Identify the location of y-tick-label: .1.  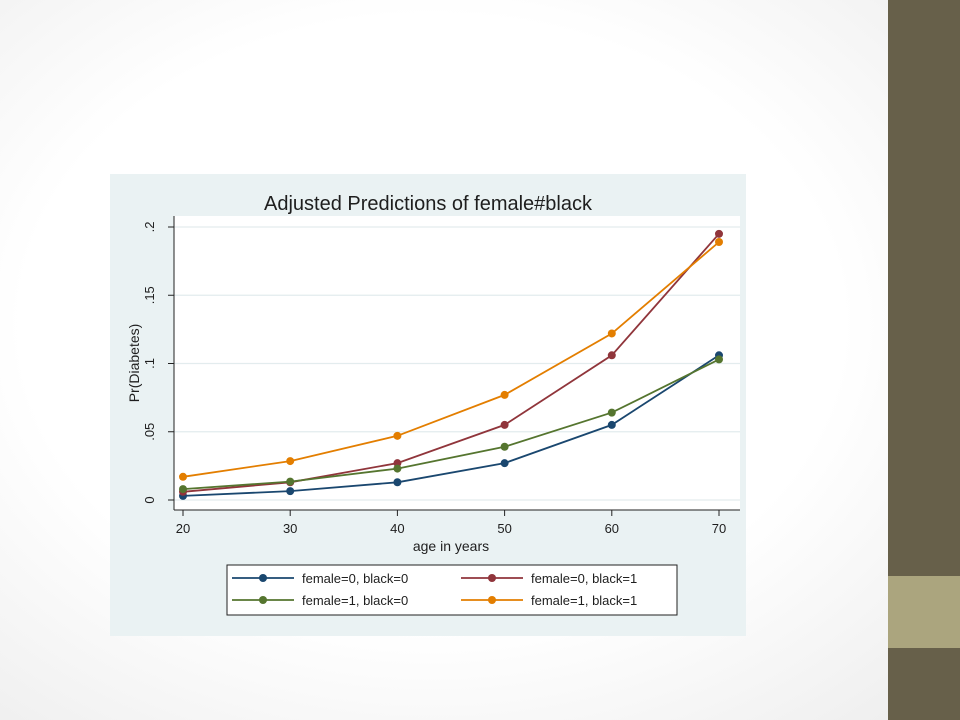
(149, 363).